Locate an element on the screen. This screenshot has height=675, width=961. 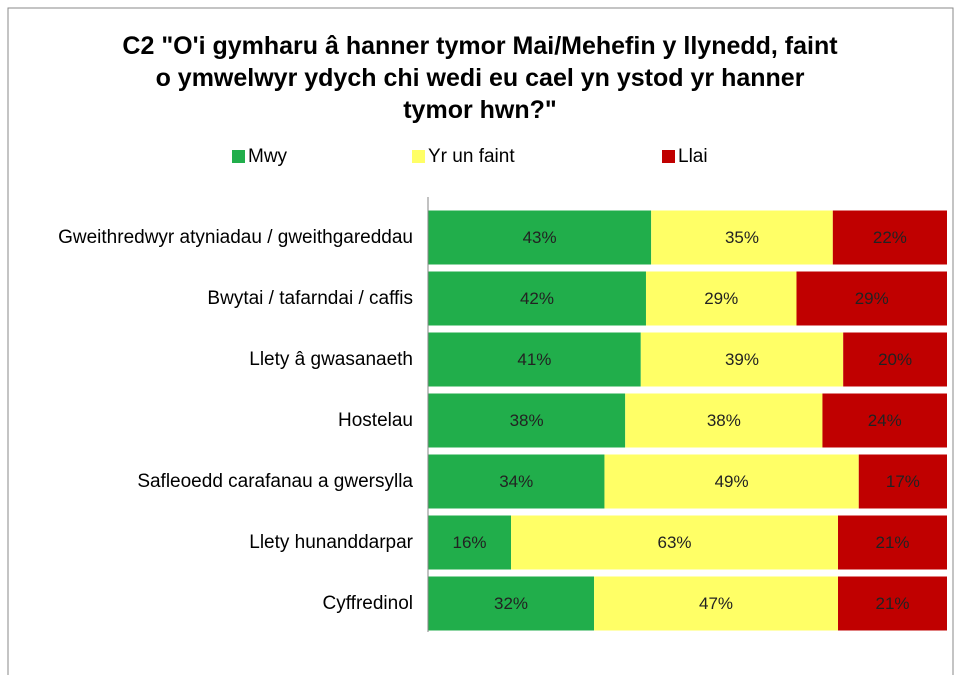
legend-label: Mwy is located at coordinates (268, 156).